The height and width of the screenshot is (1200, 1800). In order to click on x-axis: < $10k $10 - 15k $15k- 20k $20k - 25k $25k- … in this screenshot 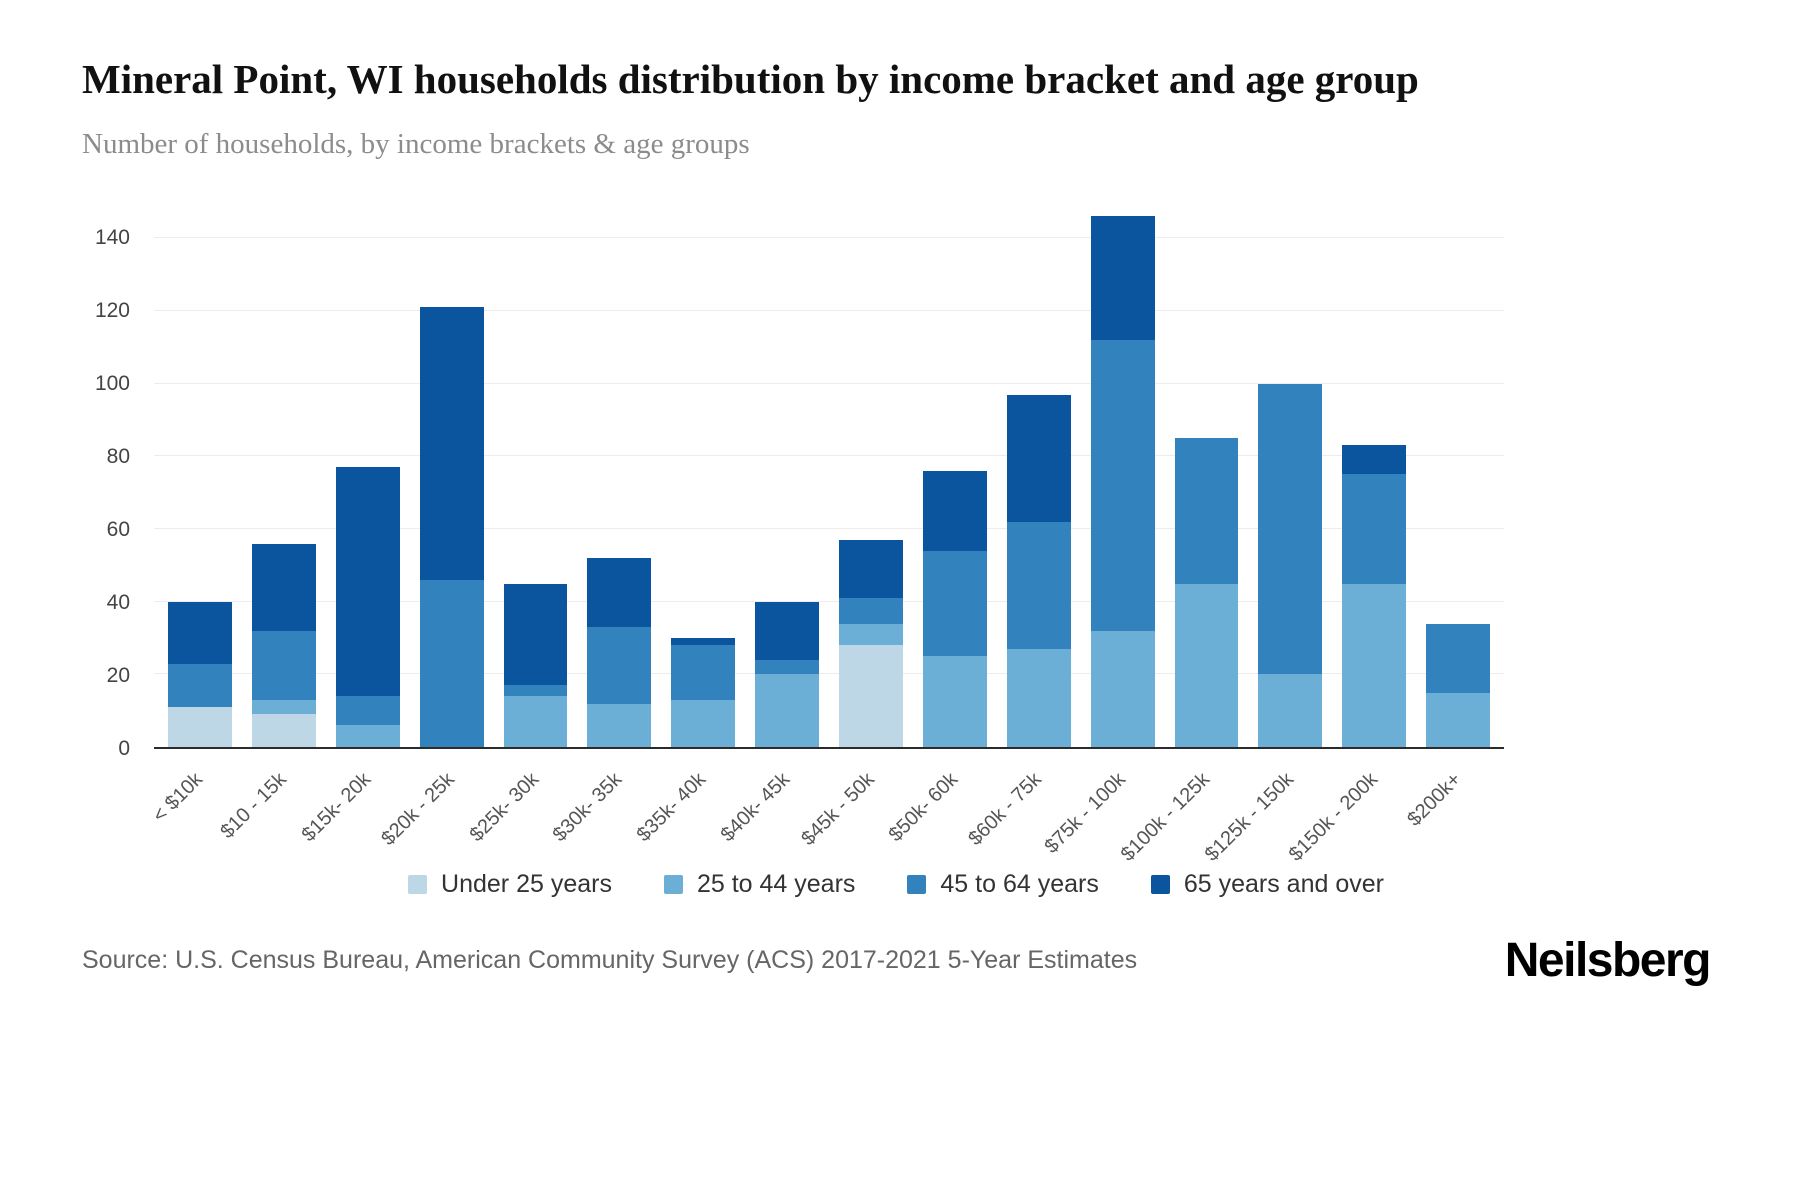, I will do `click(826, 808)`.